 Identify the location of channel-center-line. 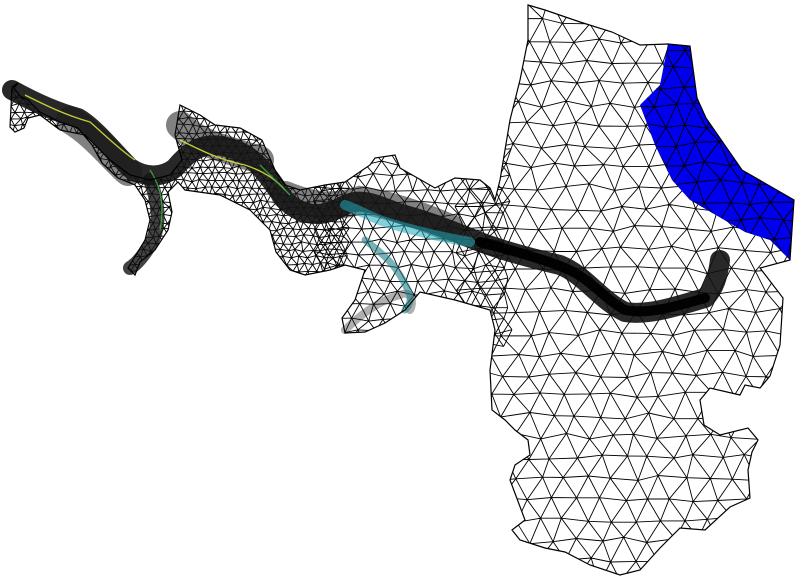
(592, 277).